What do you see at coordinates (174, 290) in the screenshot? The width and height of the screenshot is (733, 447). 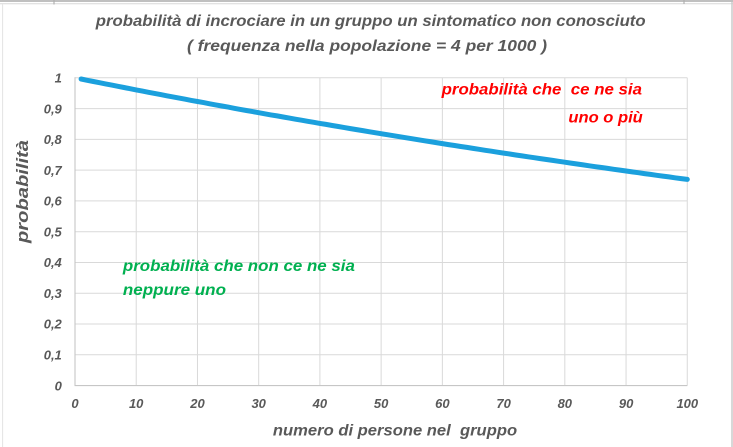 I see `svg-text: neppure uno` at bounding box center [174, 290].